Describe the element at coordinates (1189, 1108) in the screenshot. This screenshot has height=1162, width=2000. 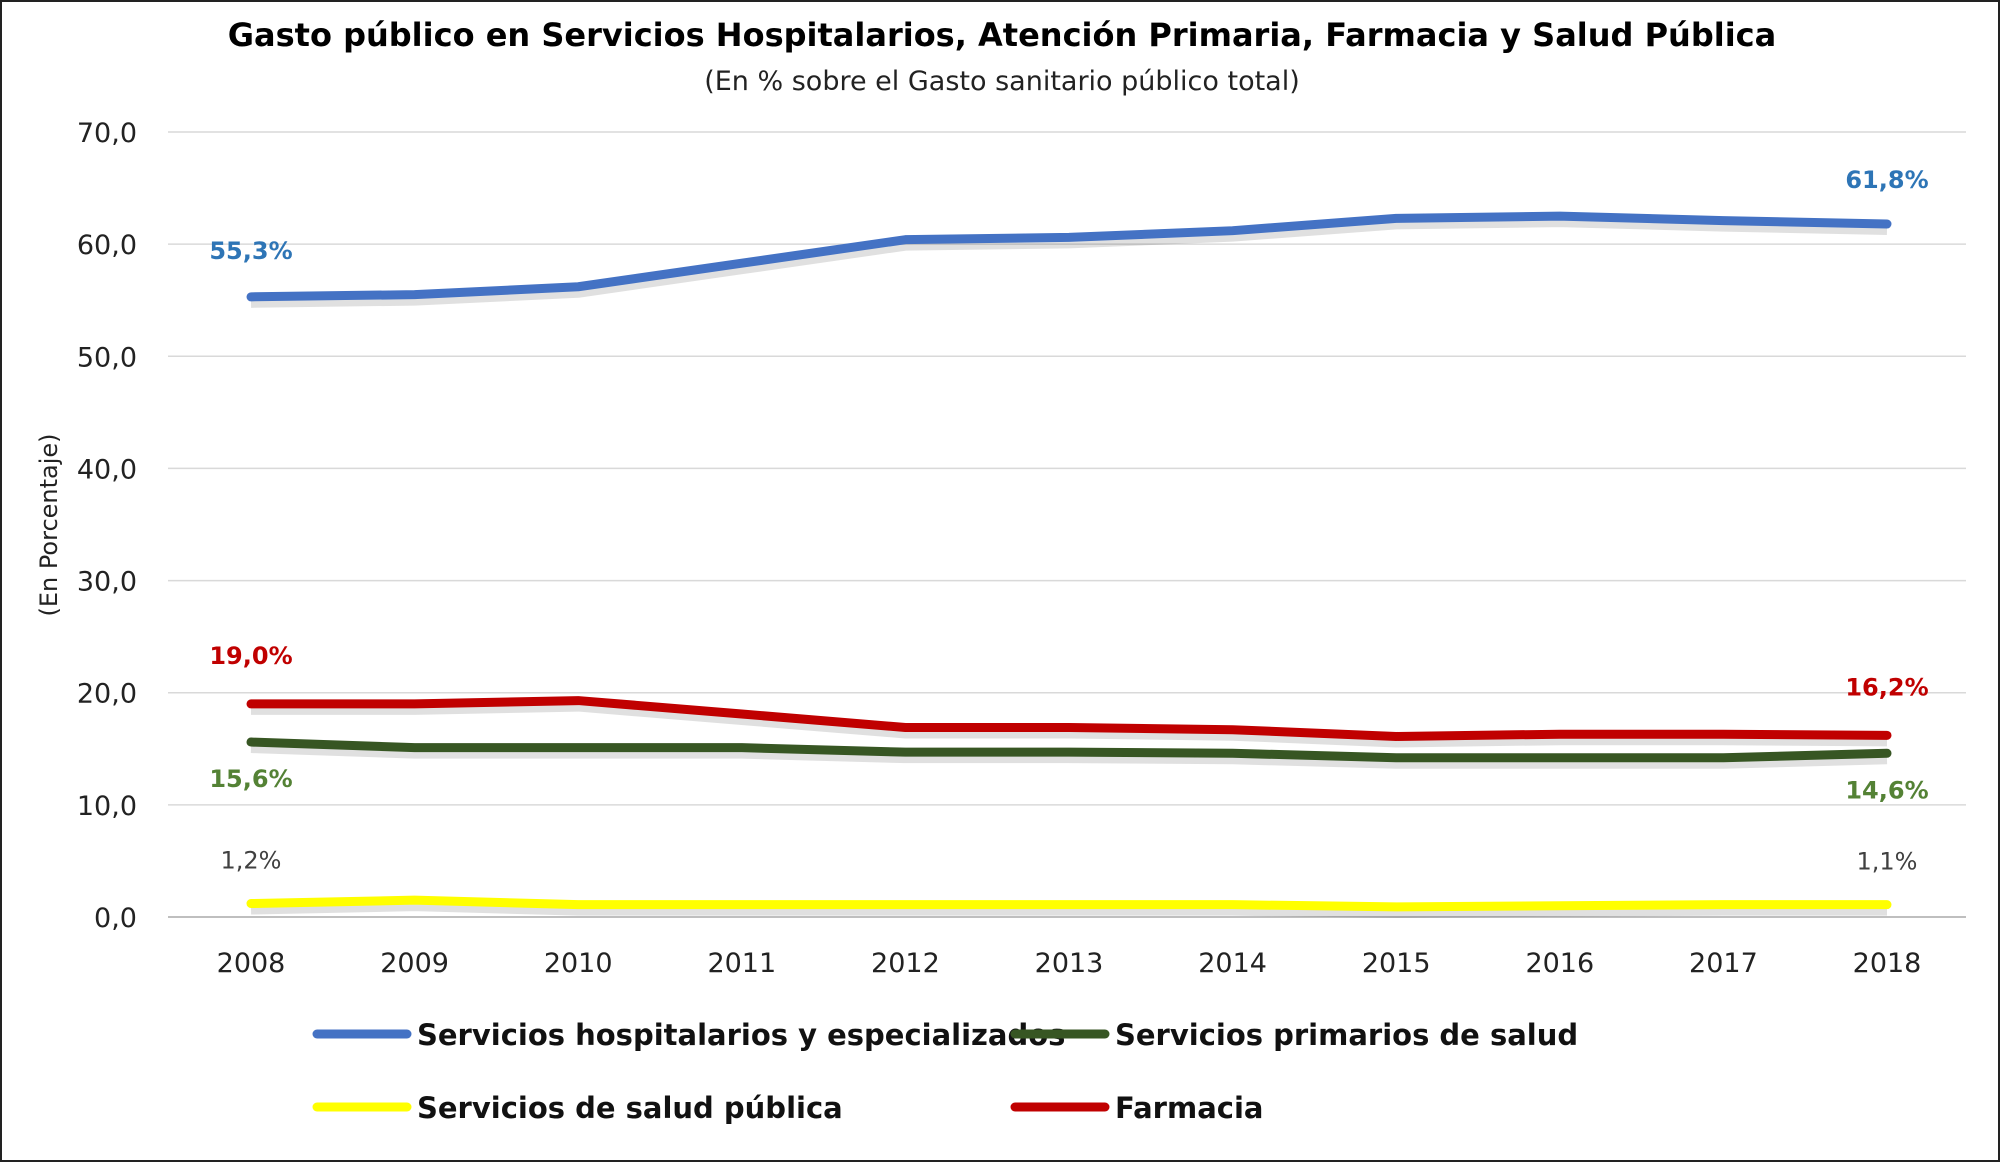
I see `legend-label: Farmacia` at that location.